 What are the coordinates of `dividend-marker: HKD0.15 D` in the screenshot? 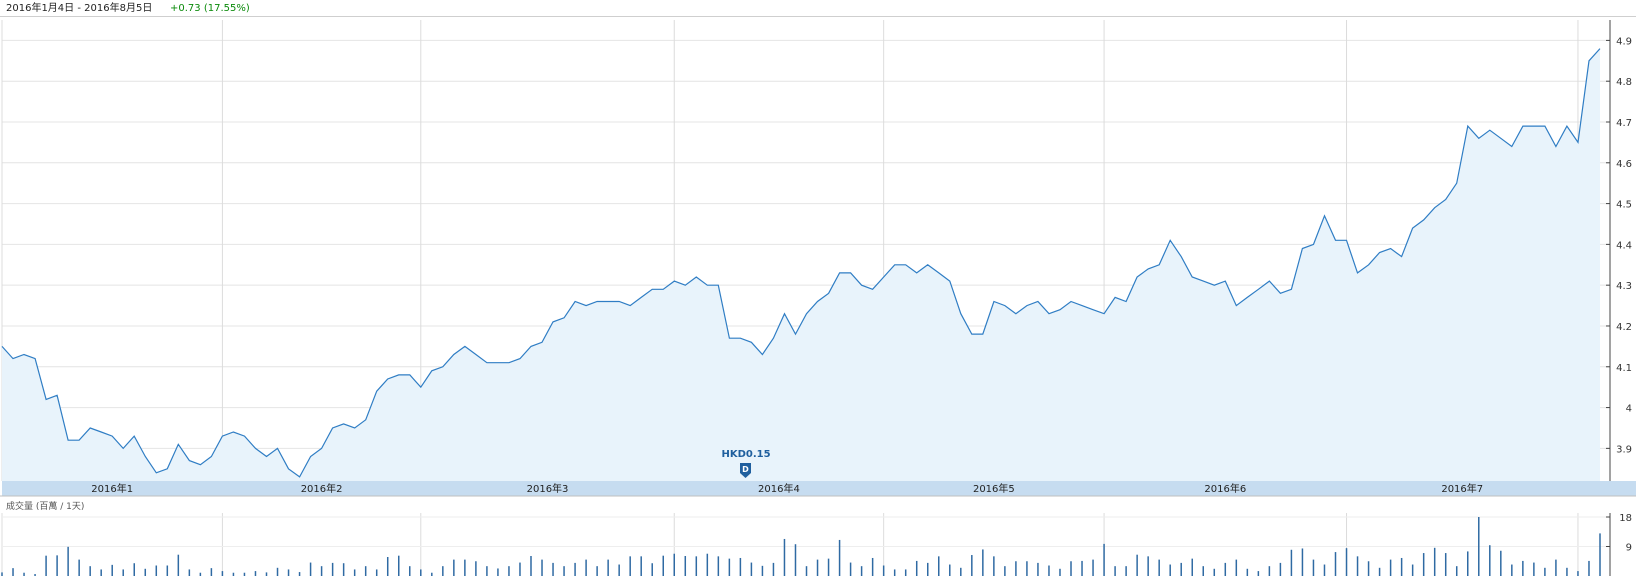 It's located at (746, 463).